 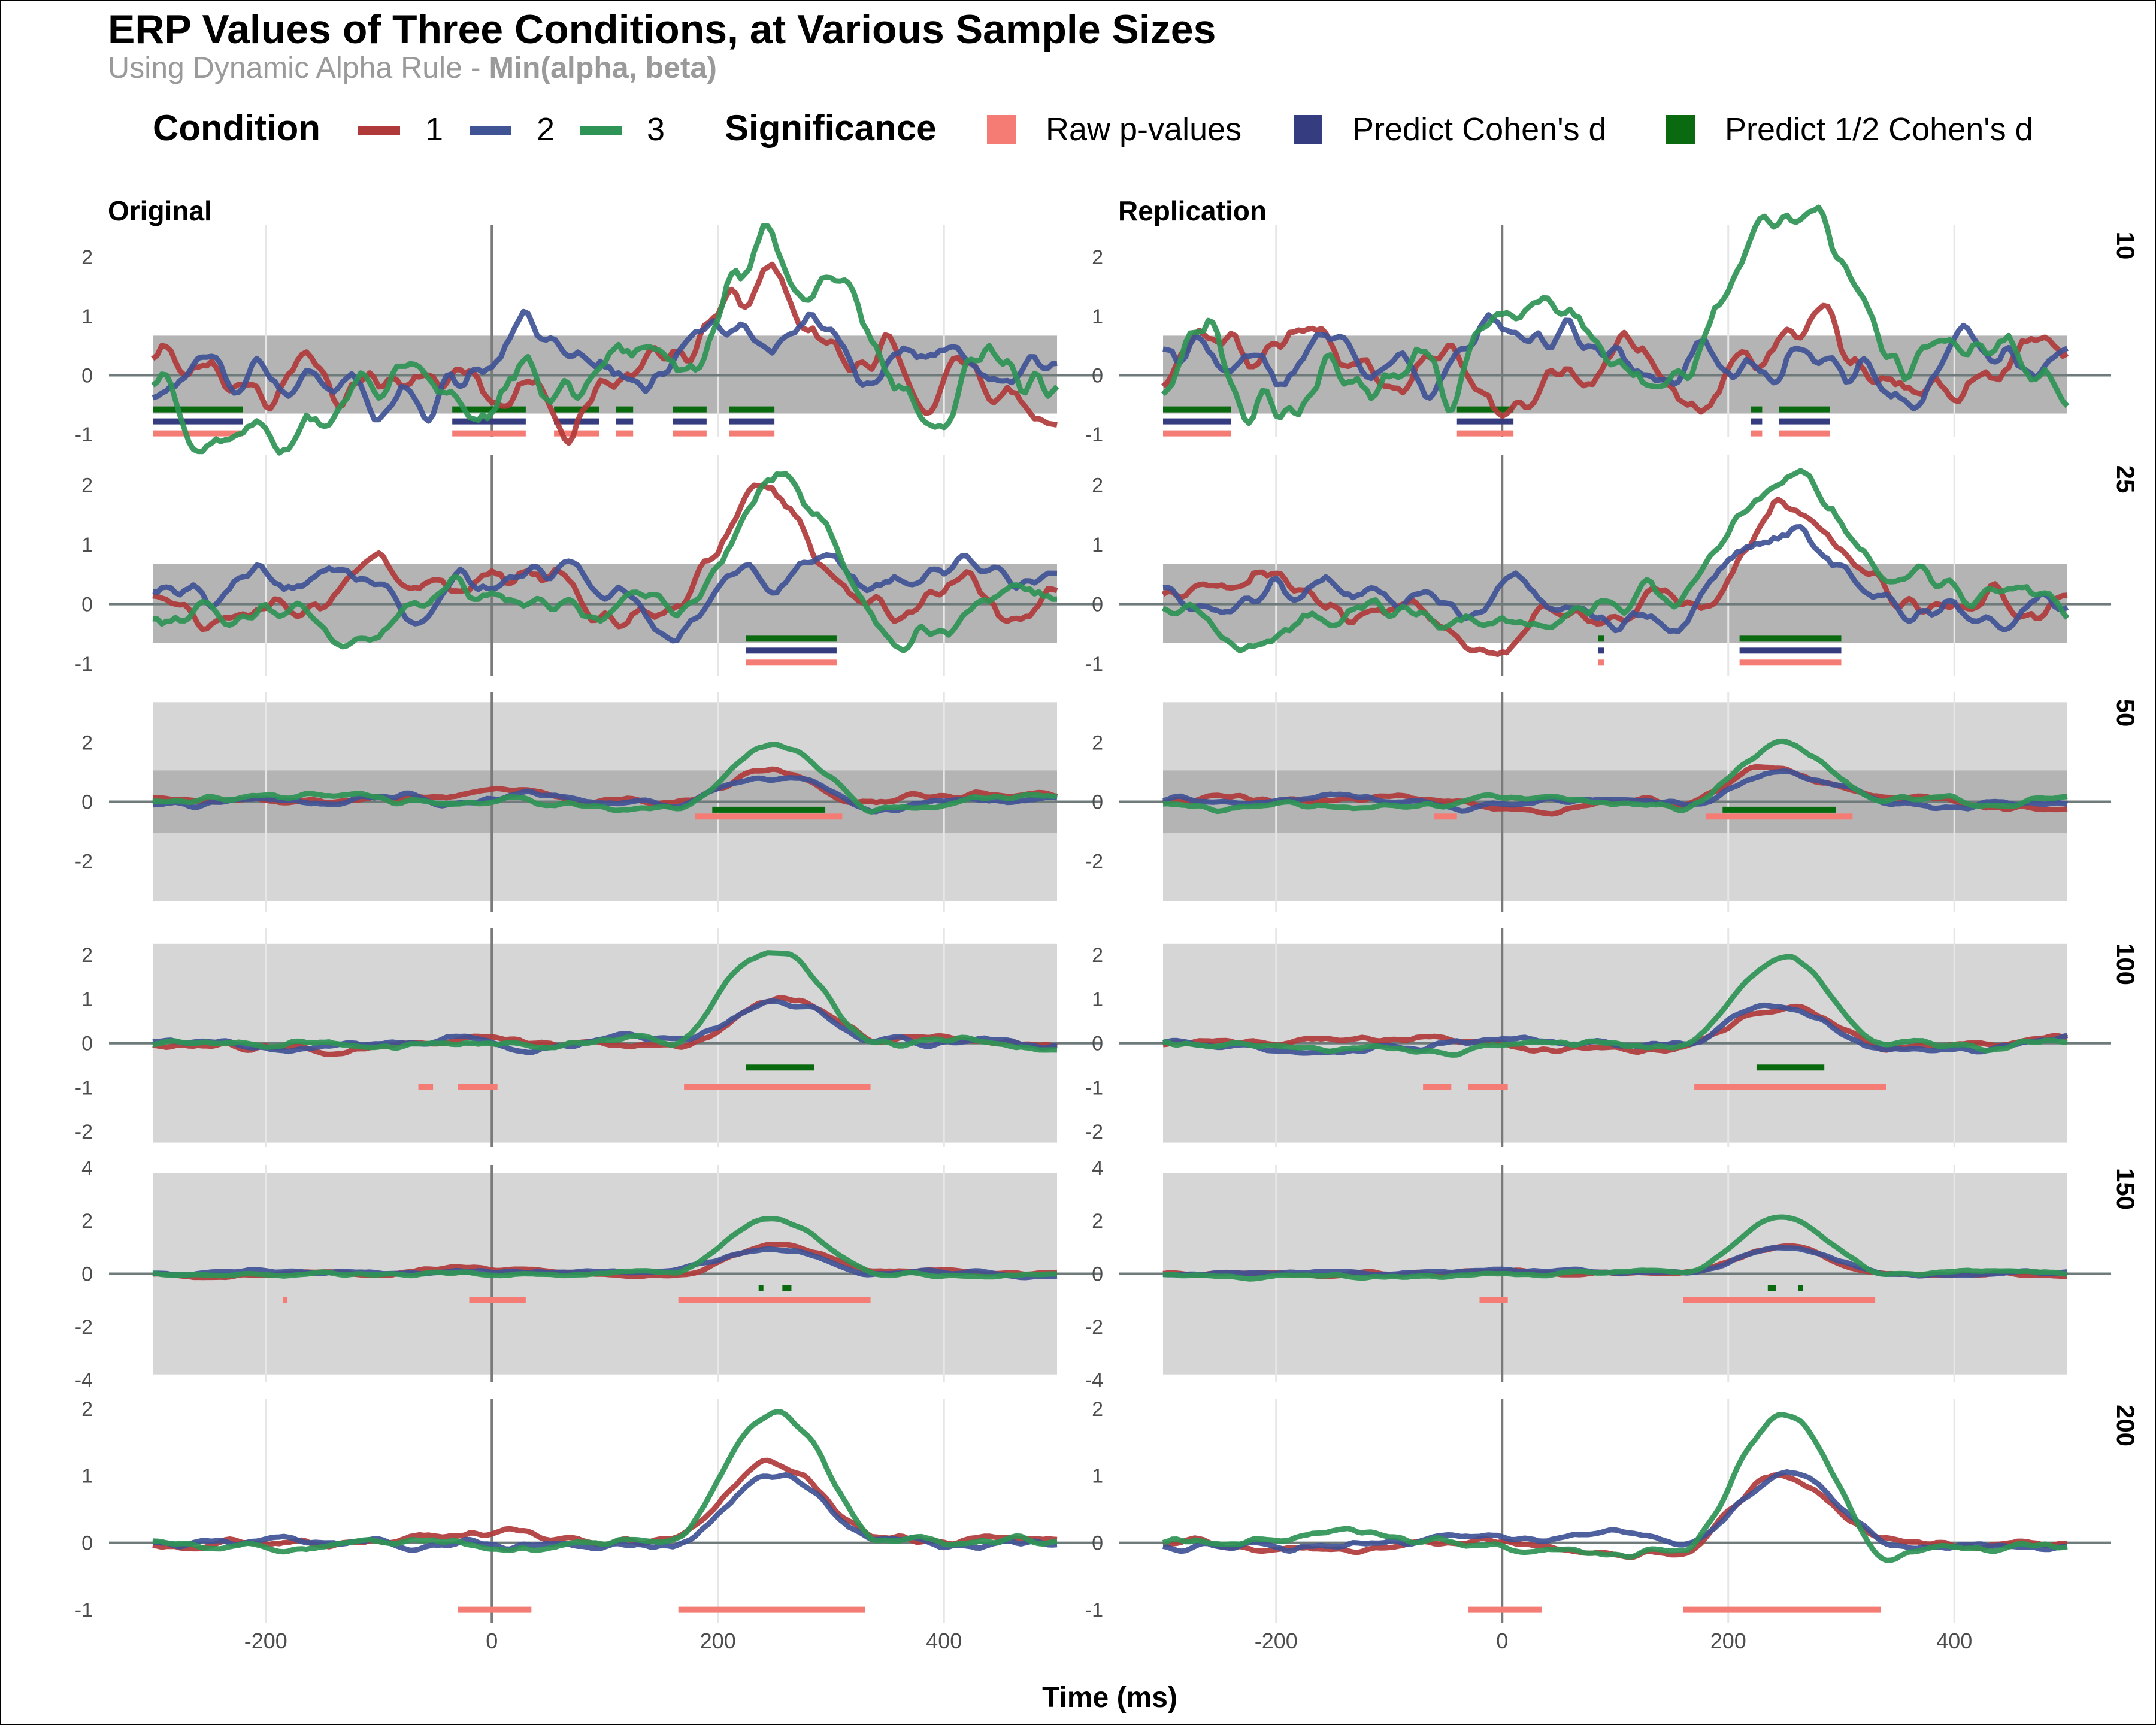 What do you see at coordinates (2126, 479) in the screenshot?
I see `row-strip-label-n25: 25` at bounding box center [2126, 479].